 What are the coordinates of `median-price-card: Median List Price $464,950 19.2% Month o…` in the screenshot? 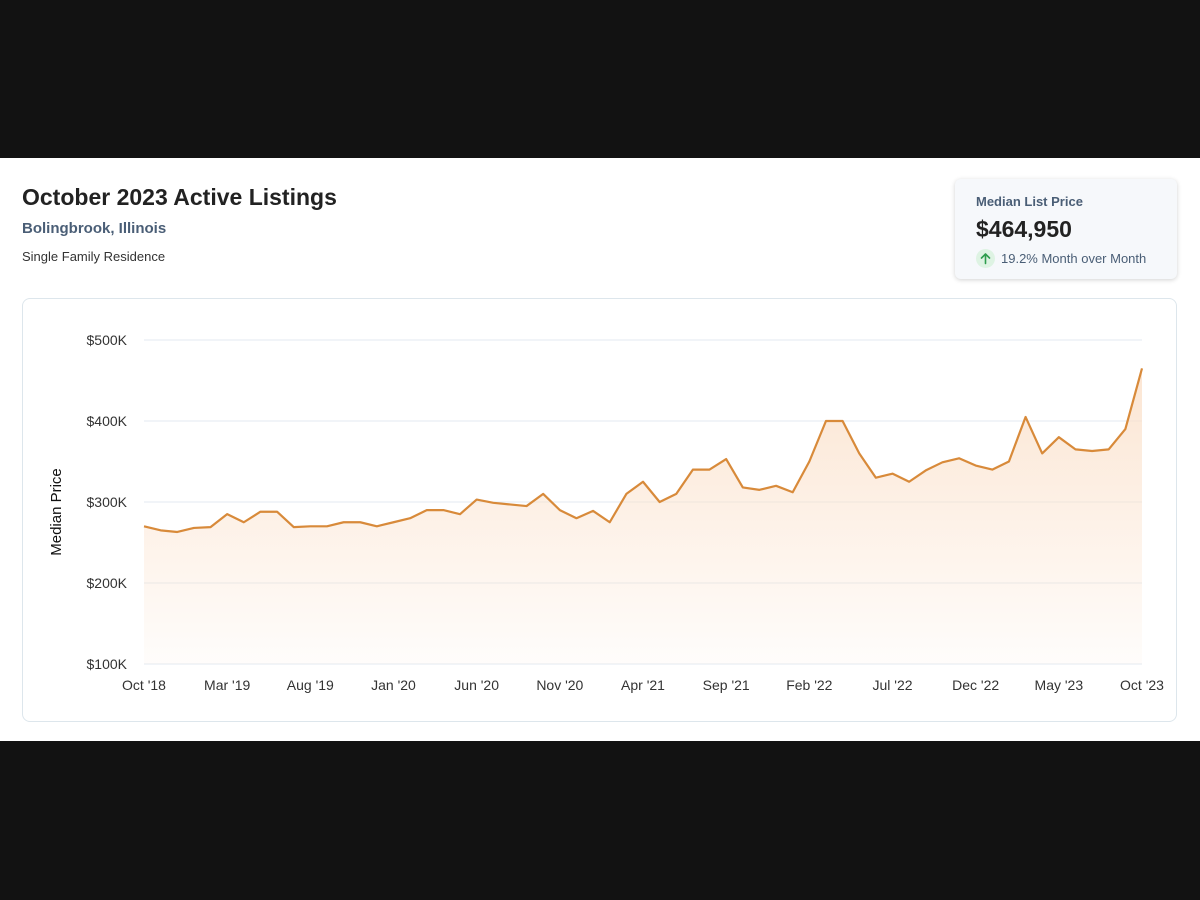 It's located at (1066, 229).